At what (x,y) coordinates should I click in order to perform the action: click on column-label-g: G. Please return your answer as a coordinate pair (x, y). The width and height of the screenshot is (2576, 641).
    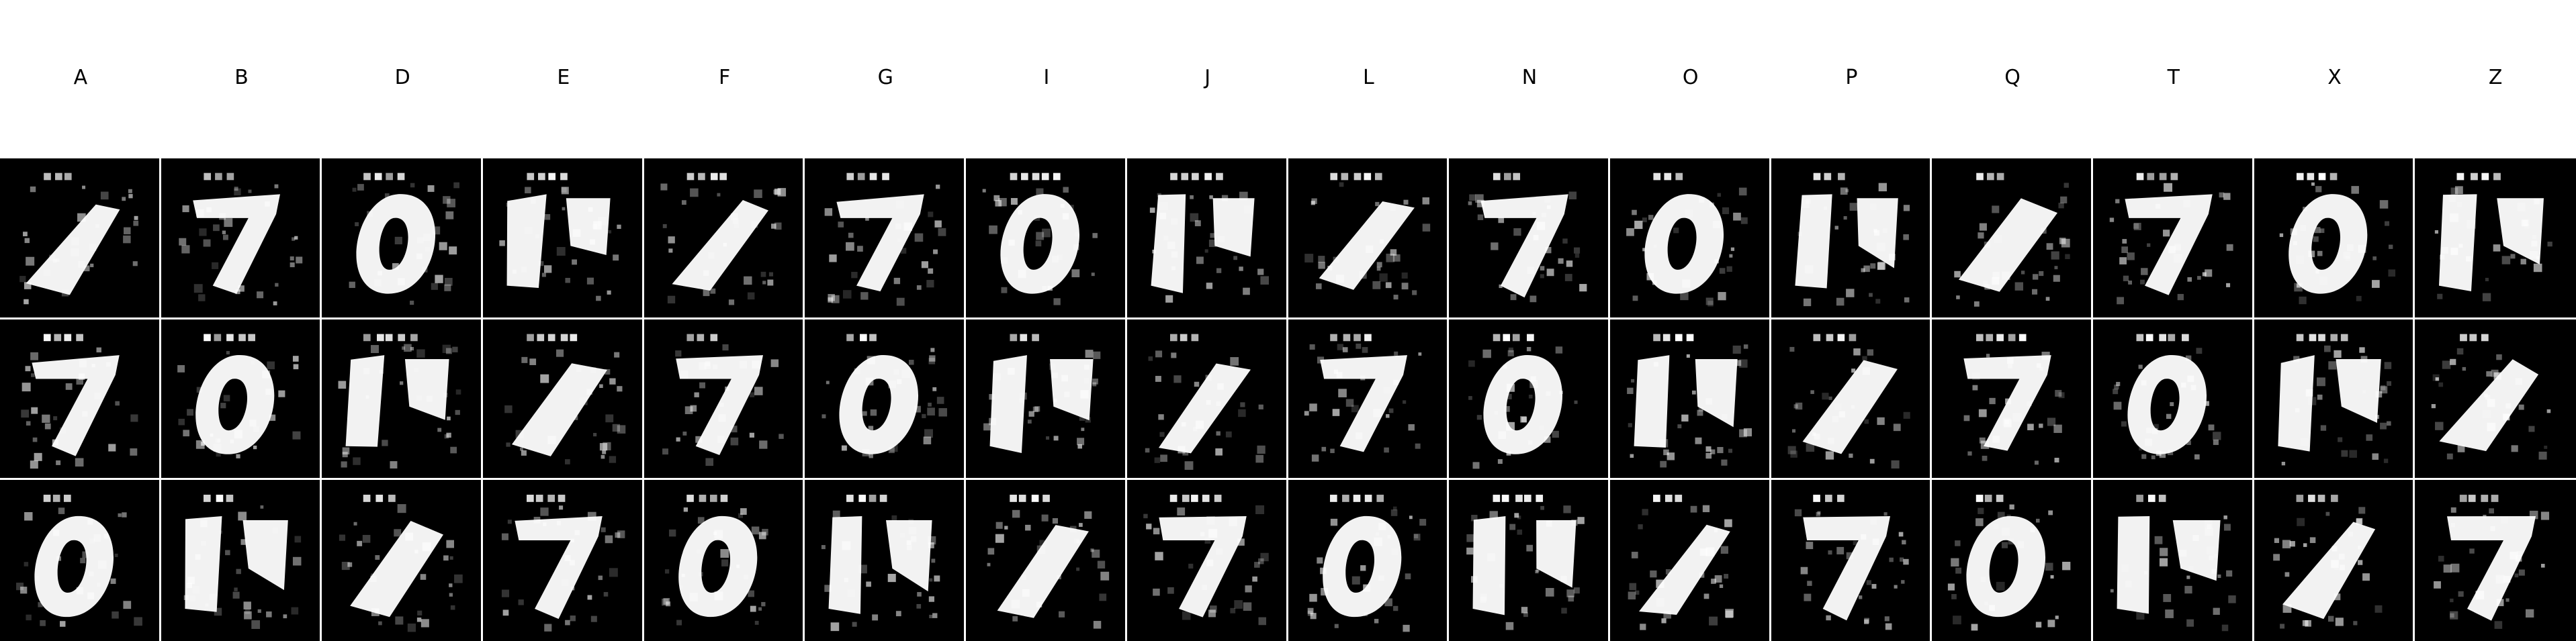
    Looking at the image, I should click on (885, 77).